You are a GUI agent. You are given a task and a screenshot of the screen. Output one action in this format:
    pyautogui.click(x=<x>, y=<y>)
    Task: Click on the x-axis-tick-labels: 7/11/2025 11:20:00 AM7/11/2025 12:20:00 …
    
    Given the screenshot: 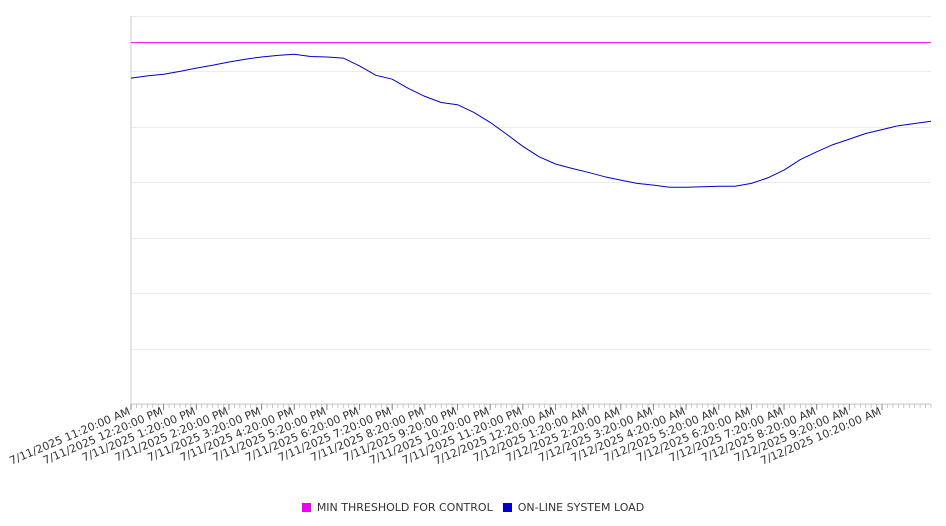 What is the action you would take?
    pyautogui.click(x=446, y=436)
    